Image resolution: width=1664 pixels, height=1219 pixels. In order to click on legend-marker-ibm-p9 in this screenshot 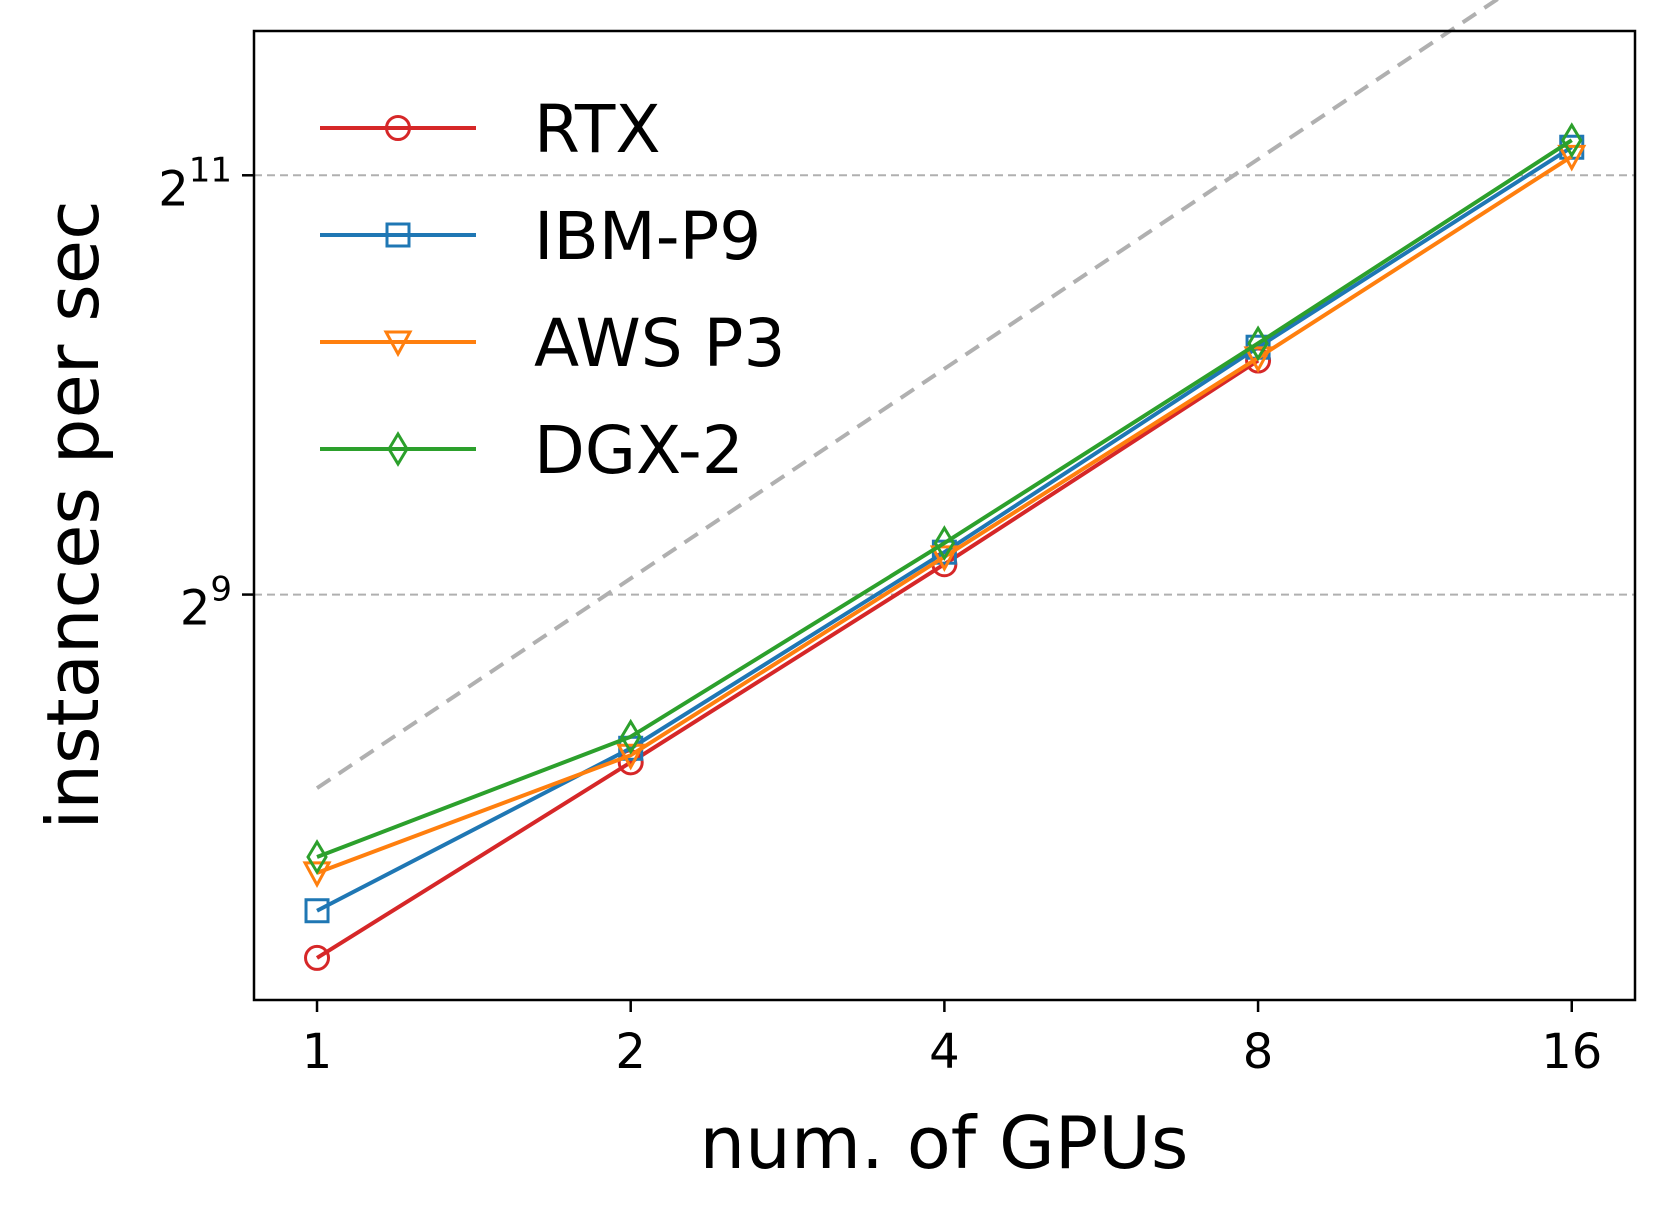, I will do `click(398, 235)`.